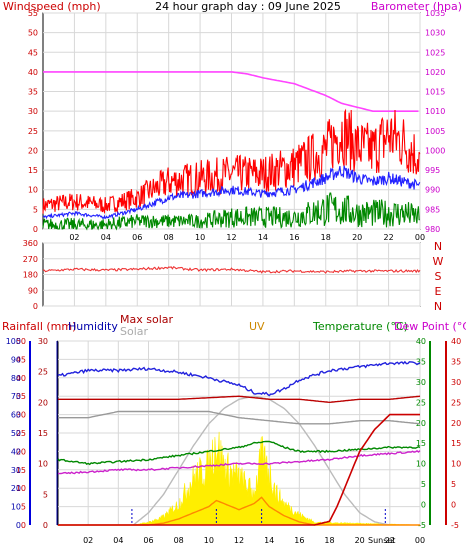  Describe the element at coordinates (248, 6) in the screenshot. I see `graph-title: 24 hour graph day : 09 June 2025` at that location.